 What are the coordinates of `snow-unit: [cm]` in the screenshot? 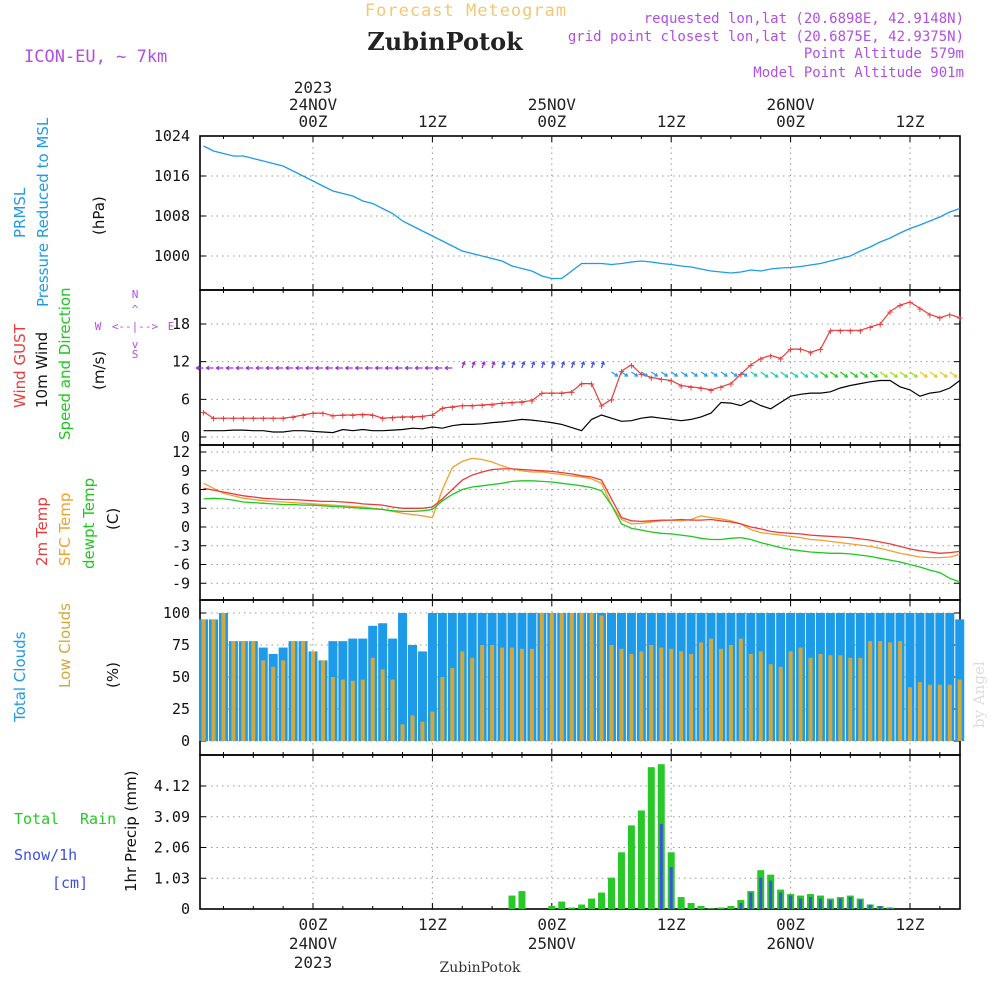 It's located at (70, 883).